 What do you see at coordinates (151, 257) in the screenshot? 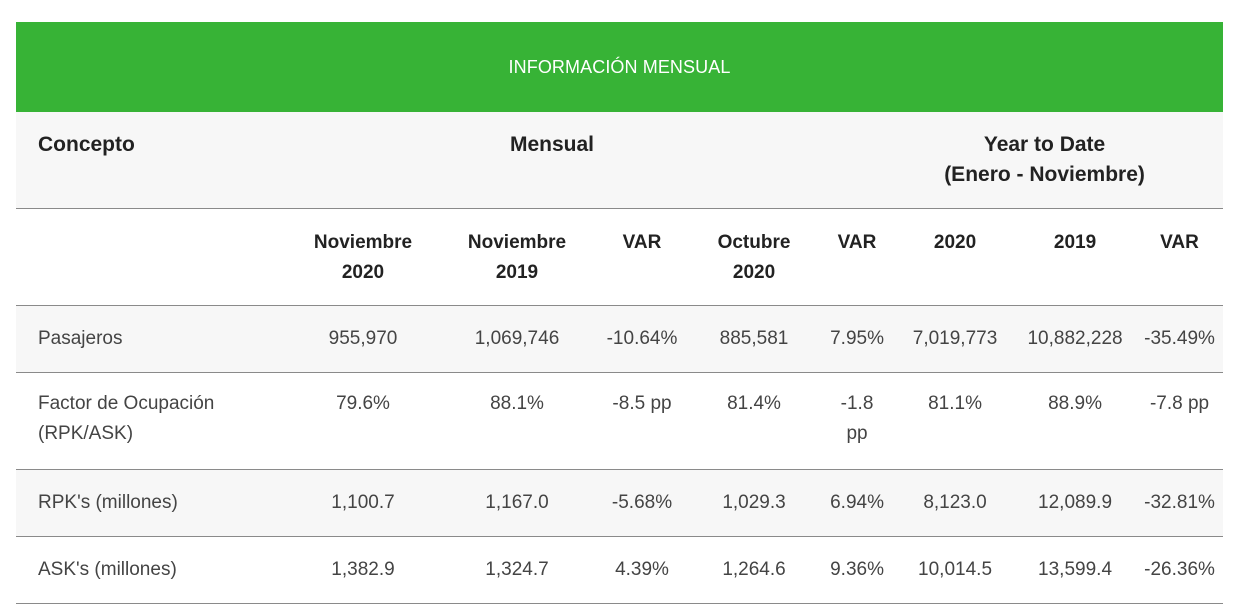
I see `header-empty-cell` at bounding box center [151, 257].